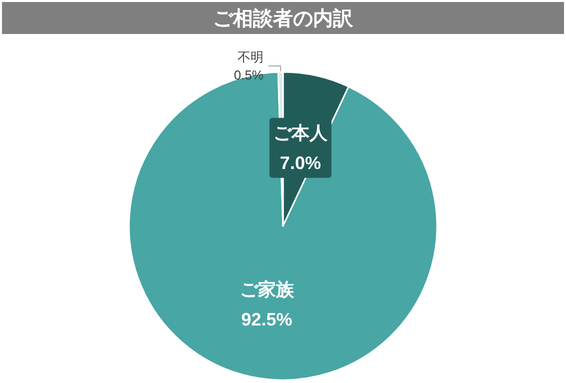 The image size is (566, 383). What do you see at coordinates (250, 57) in the screenshot?
I see `slice-label: 不明` at bounding box center [250, 57].